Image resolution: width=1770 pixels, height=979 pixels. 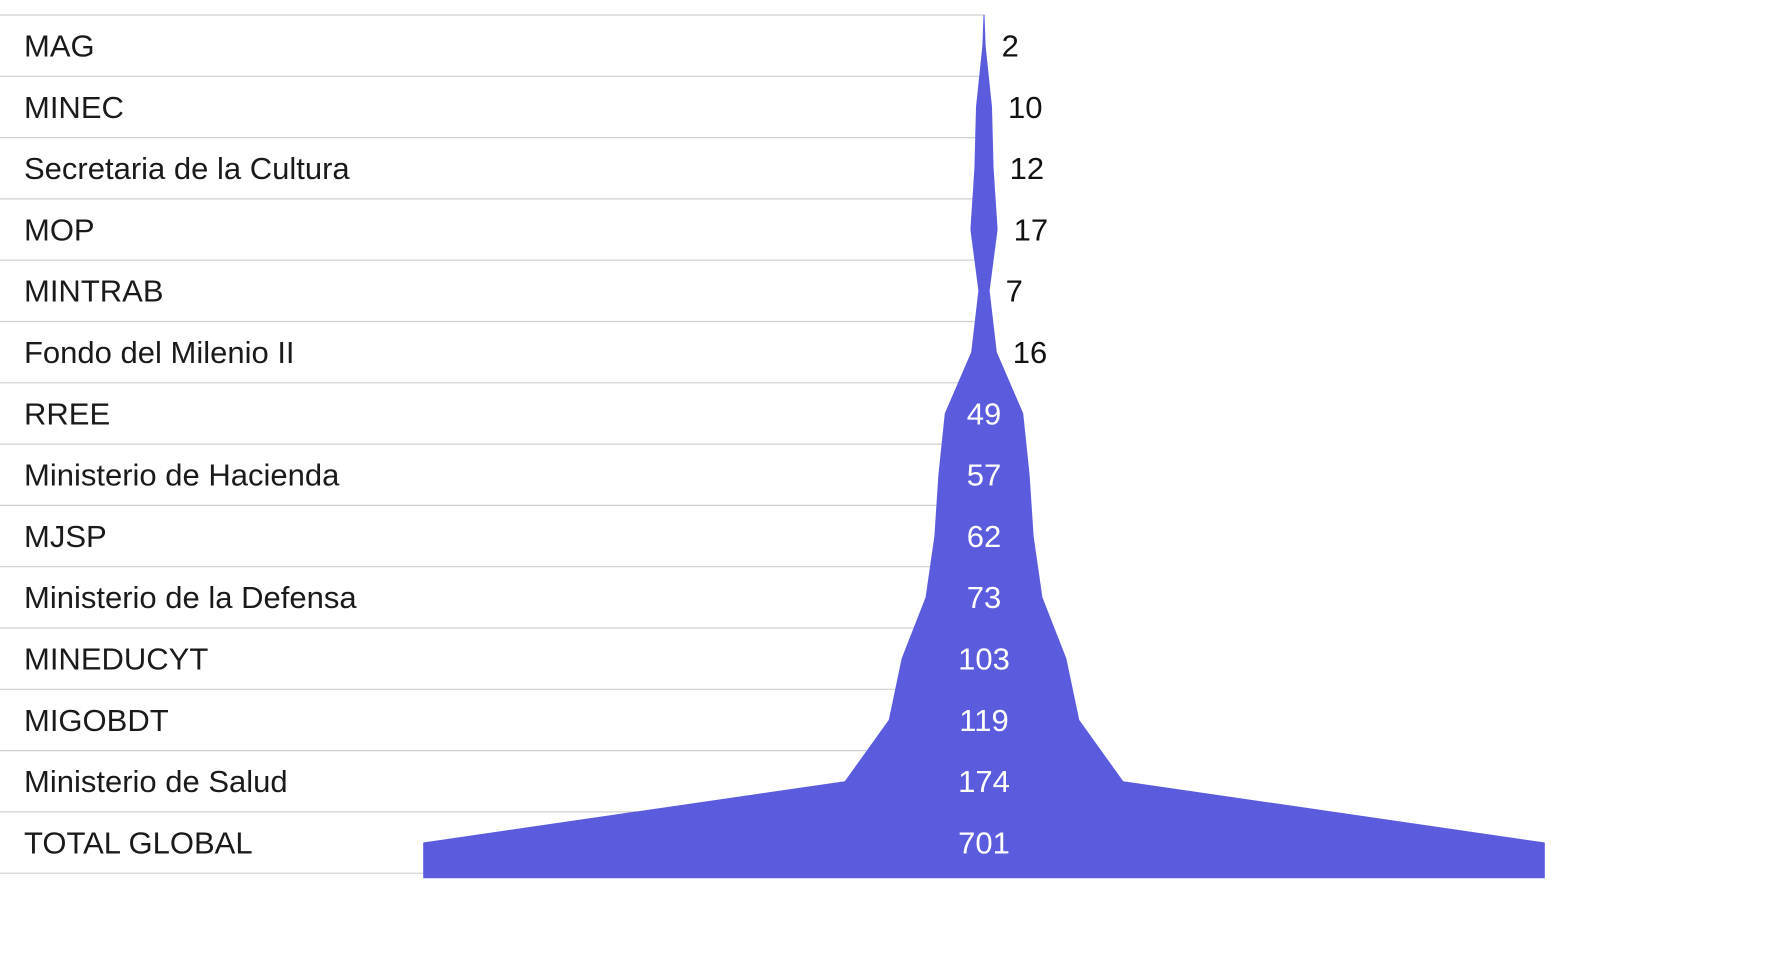 I want to click on value-label: 62, so click(x=984, y=536).